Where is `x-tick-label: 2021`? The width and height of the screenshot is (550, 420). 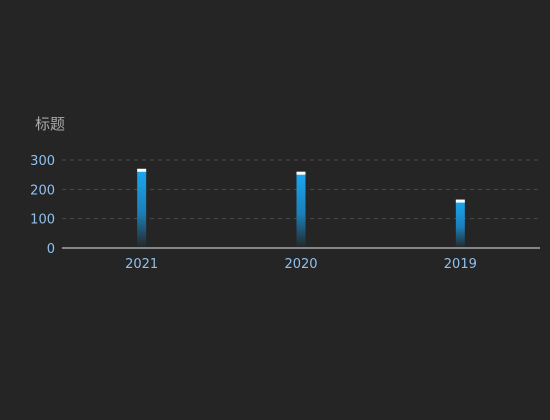 x-tick-label: 2021 is located at coordinates (141, 264).